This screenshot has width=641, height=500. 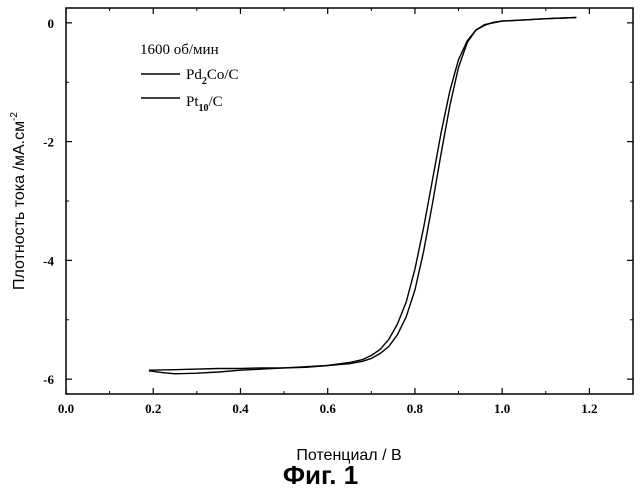 I want to click on y-tick-label: -2, so click(x=48, y=142).